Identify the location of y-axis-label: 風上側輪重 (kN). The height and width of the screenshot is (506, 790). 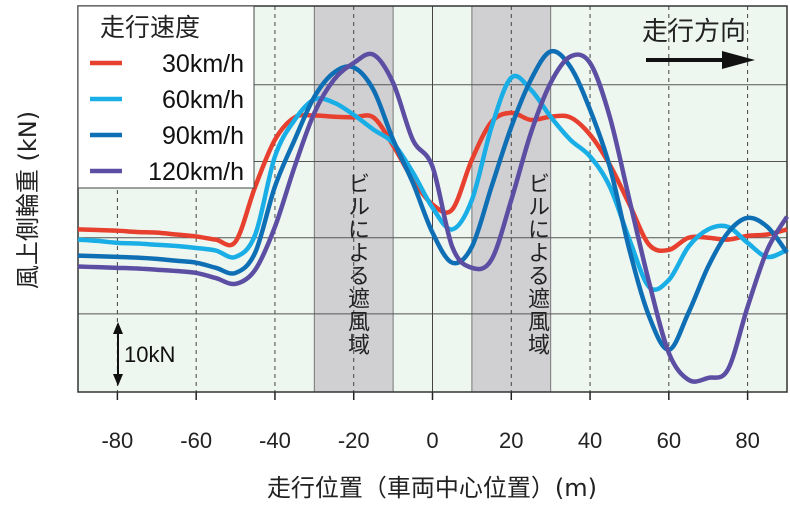
(28, 200).